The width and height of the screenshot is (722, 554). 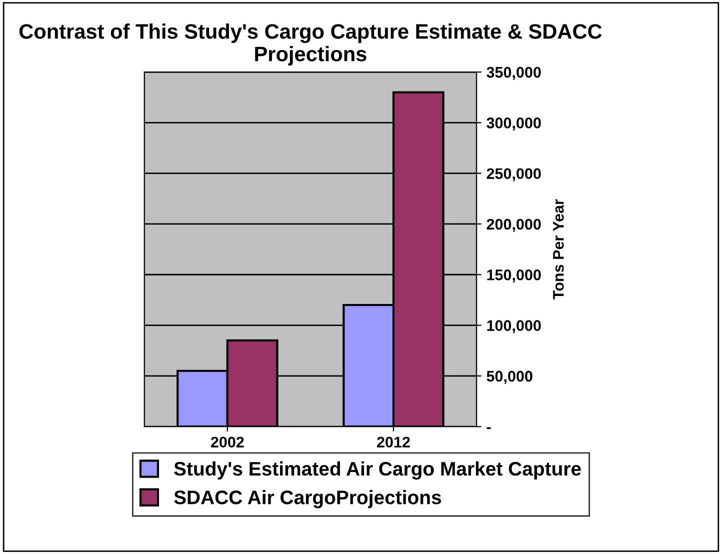 What do you see at coordinates (514, 276) in the screenshot?
I see `y-tick-label: 150,000` at bounding box center [514, 276].